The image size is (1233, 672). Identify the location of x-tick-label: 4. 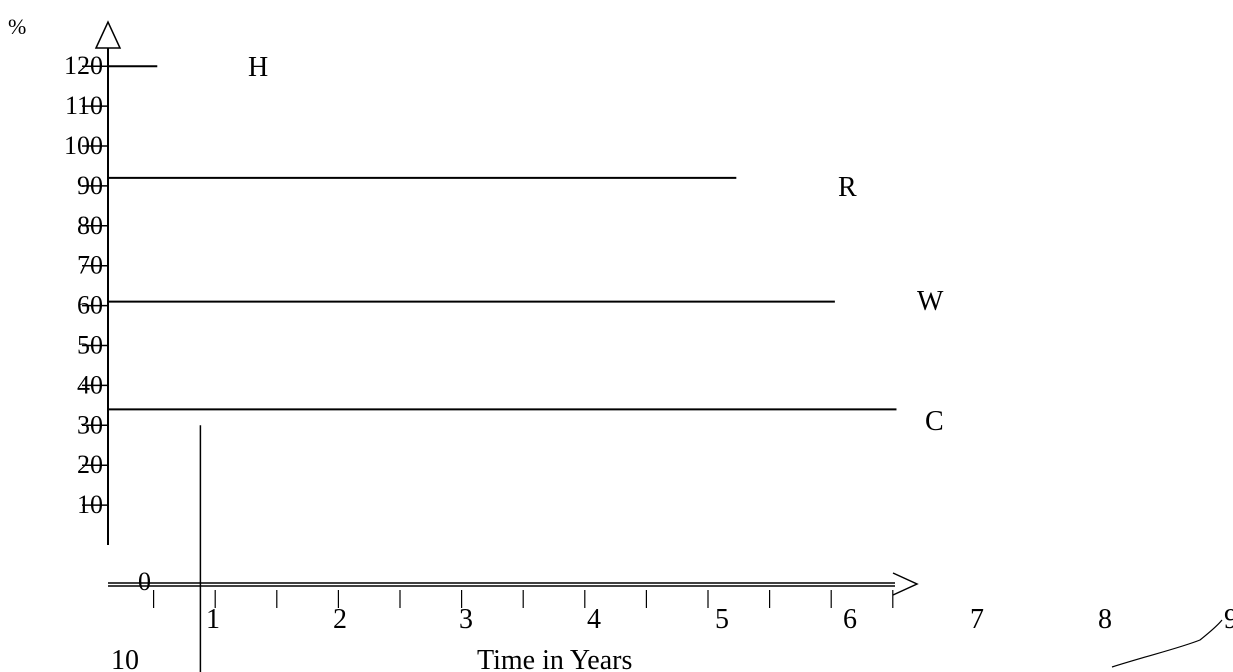
(594, 619).